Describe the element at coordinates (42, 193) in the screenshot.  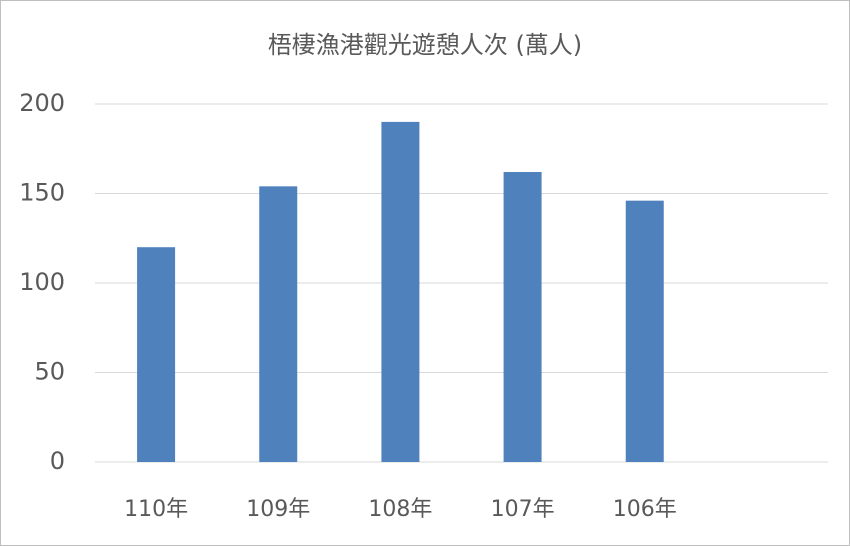
I see `y-tick-label: 150` at that location.